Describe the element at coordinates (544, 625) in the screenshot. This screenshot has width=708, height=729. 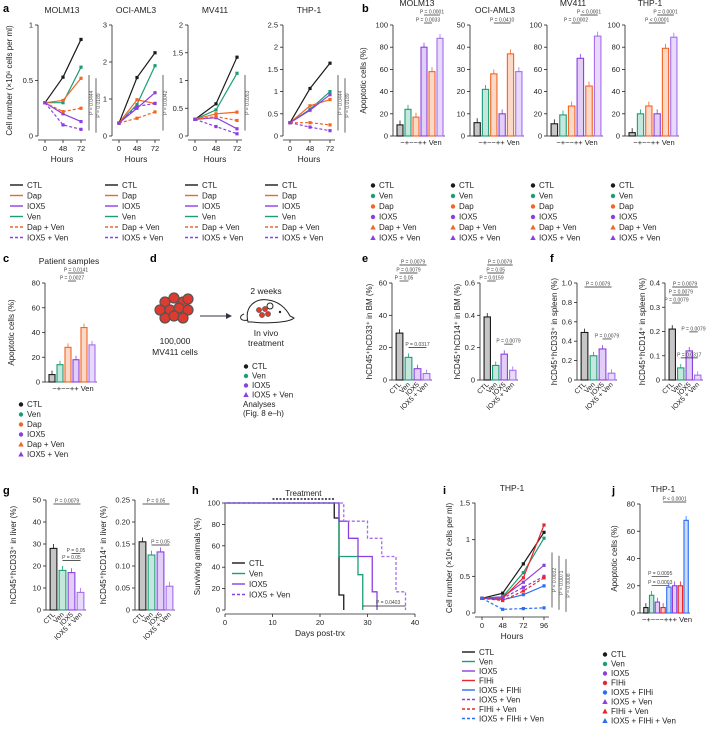
I see `x-tick-label: 96` at that location.